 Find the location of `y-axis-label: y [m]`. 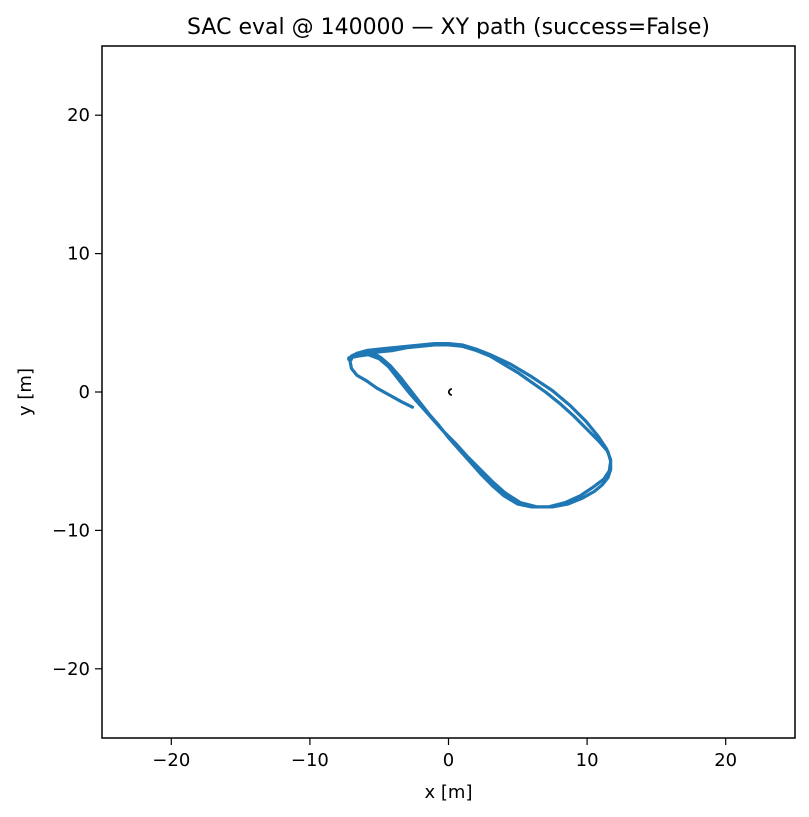

y-axis-label: y [m] is located at coordinates (25, 392).